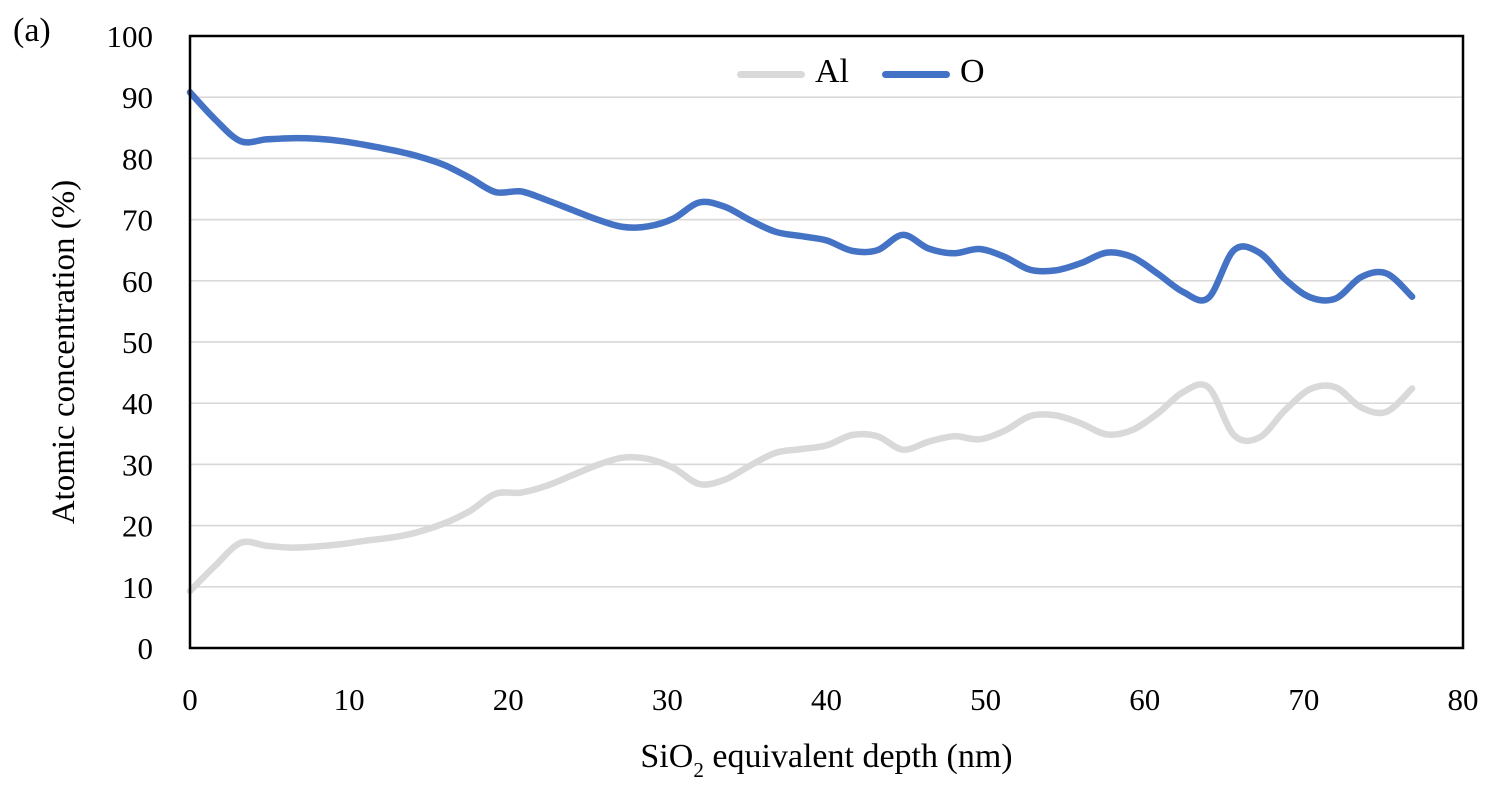 This screenshot has width=1500, height=800. Describe the element at coordinates (1463, 699) in the screenshot. I see `x-tick-label: 80` at that location.